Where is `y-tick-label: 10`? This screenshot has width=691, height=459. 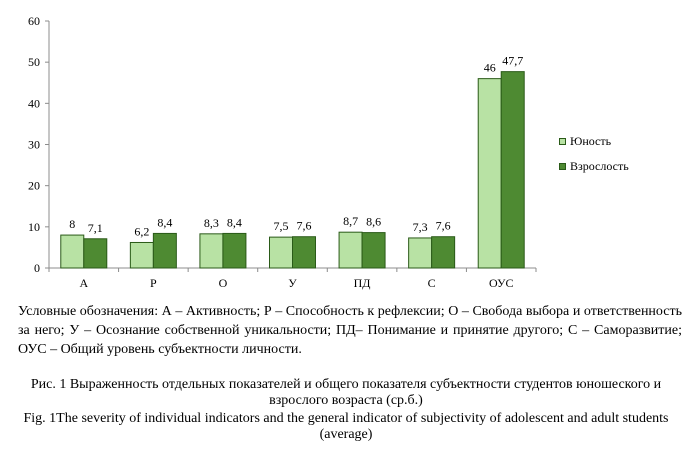
y-tick-label: 10 is located at coordinates (34, 227).